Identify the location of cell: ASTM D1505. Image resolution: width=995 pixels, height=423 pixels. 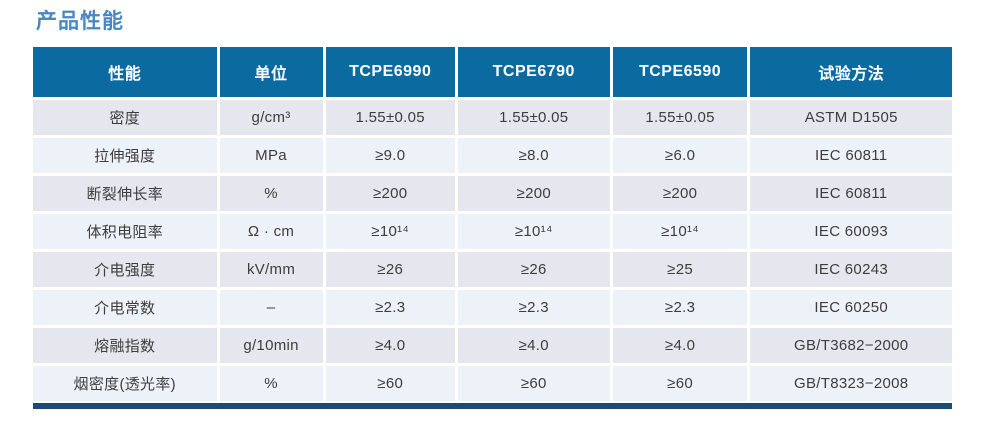
(851, 117).